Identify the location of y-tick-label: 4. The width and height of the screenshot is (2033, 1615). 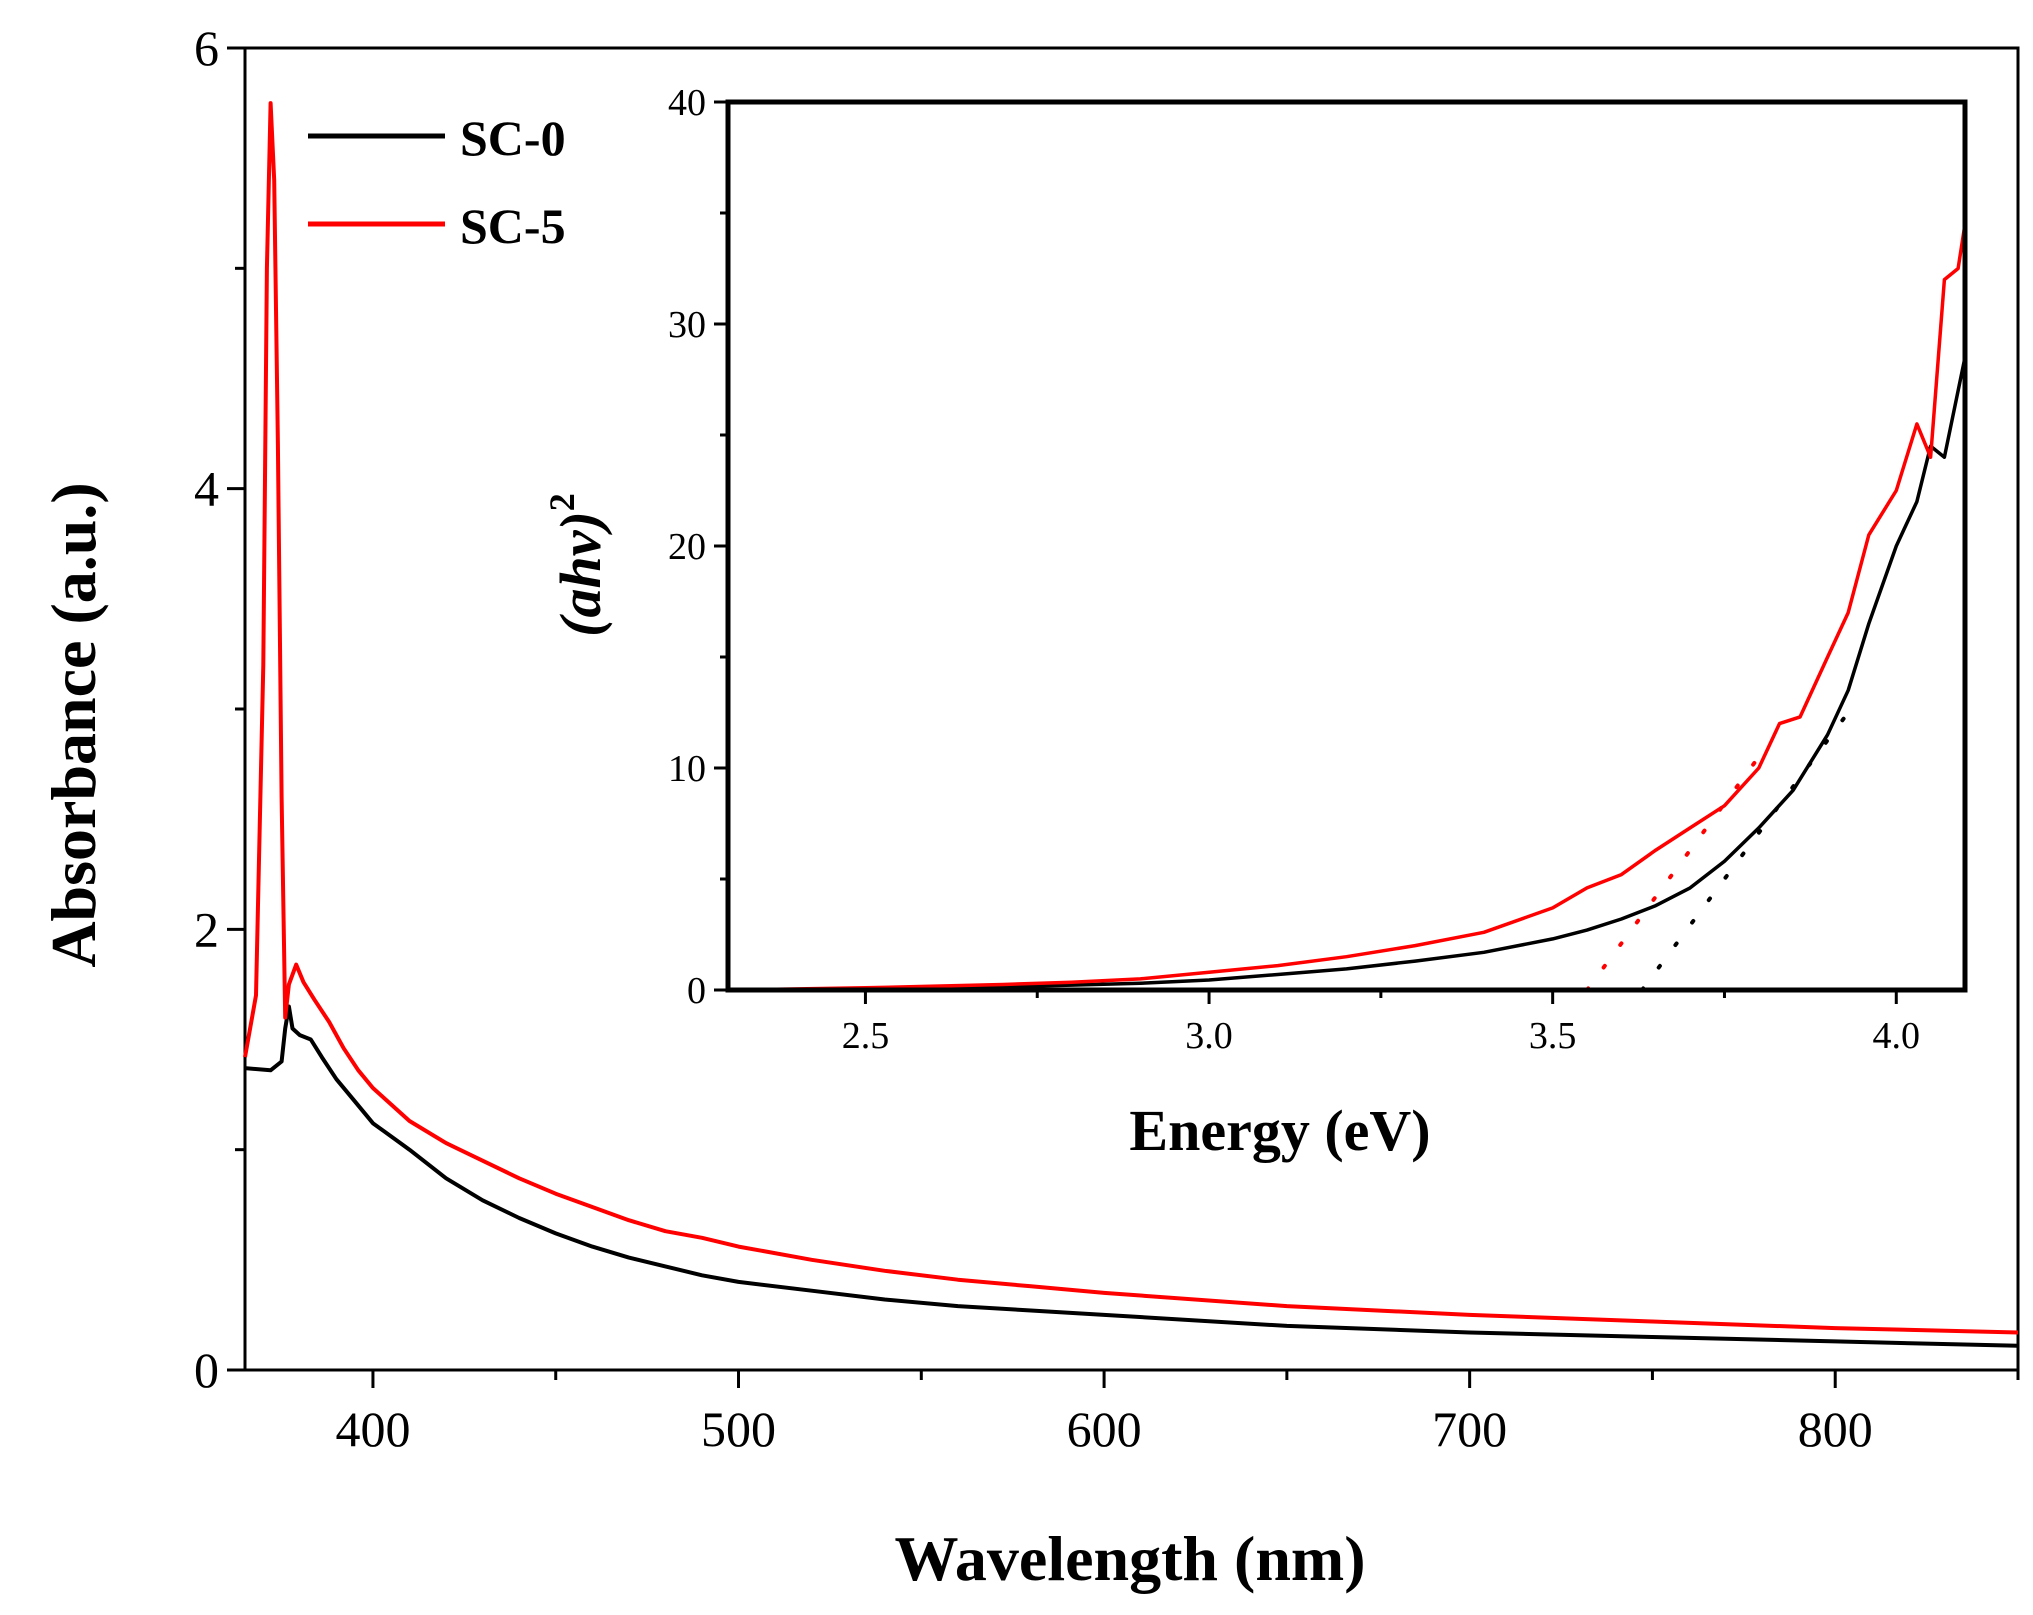
(206, 489).